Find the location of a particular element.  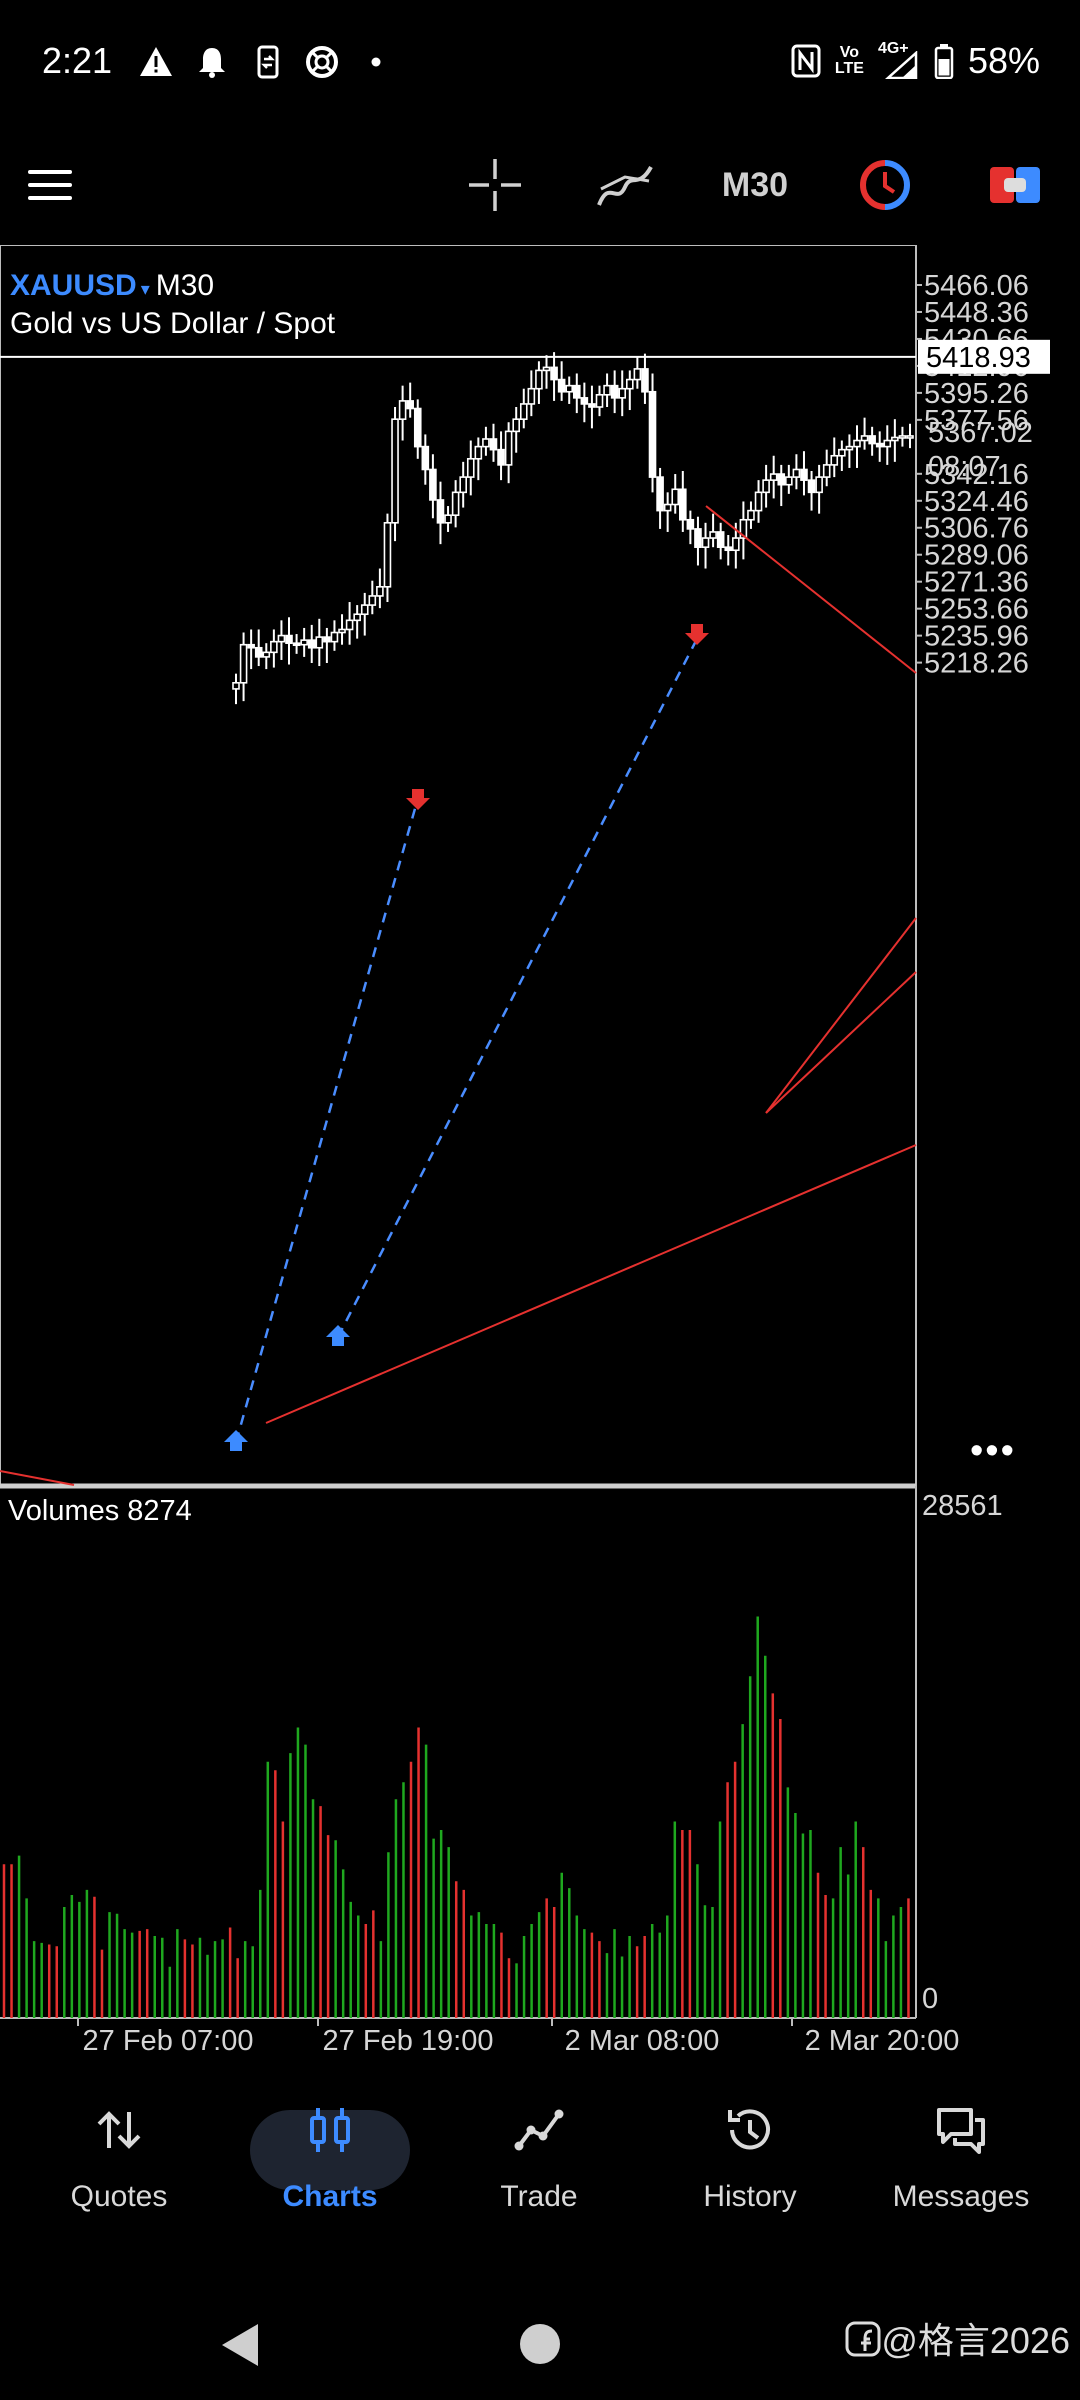

timeframe-button: M30 is located at coordinates (755, 185).